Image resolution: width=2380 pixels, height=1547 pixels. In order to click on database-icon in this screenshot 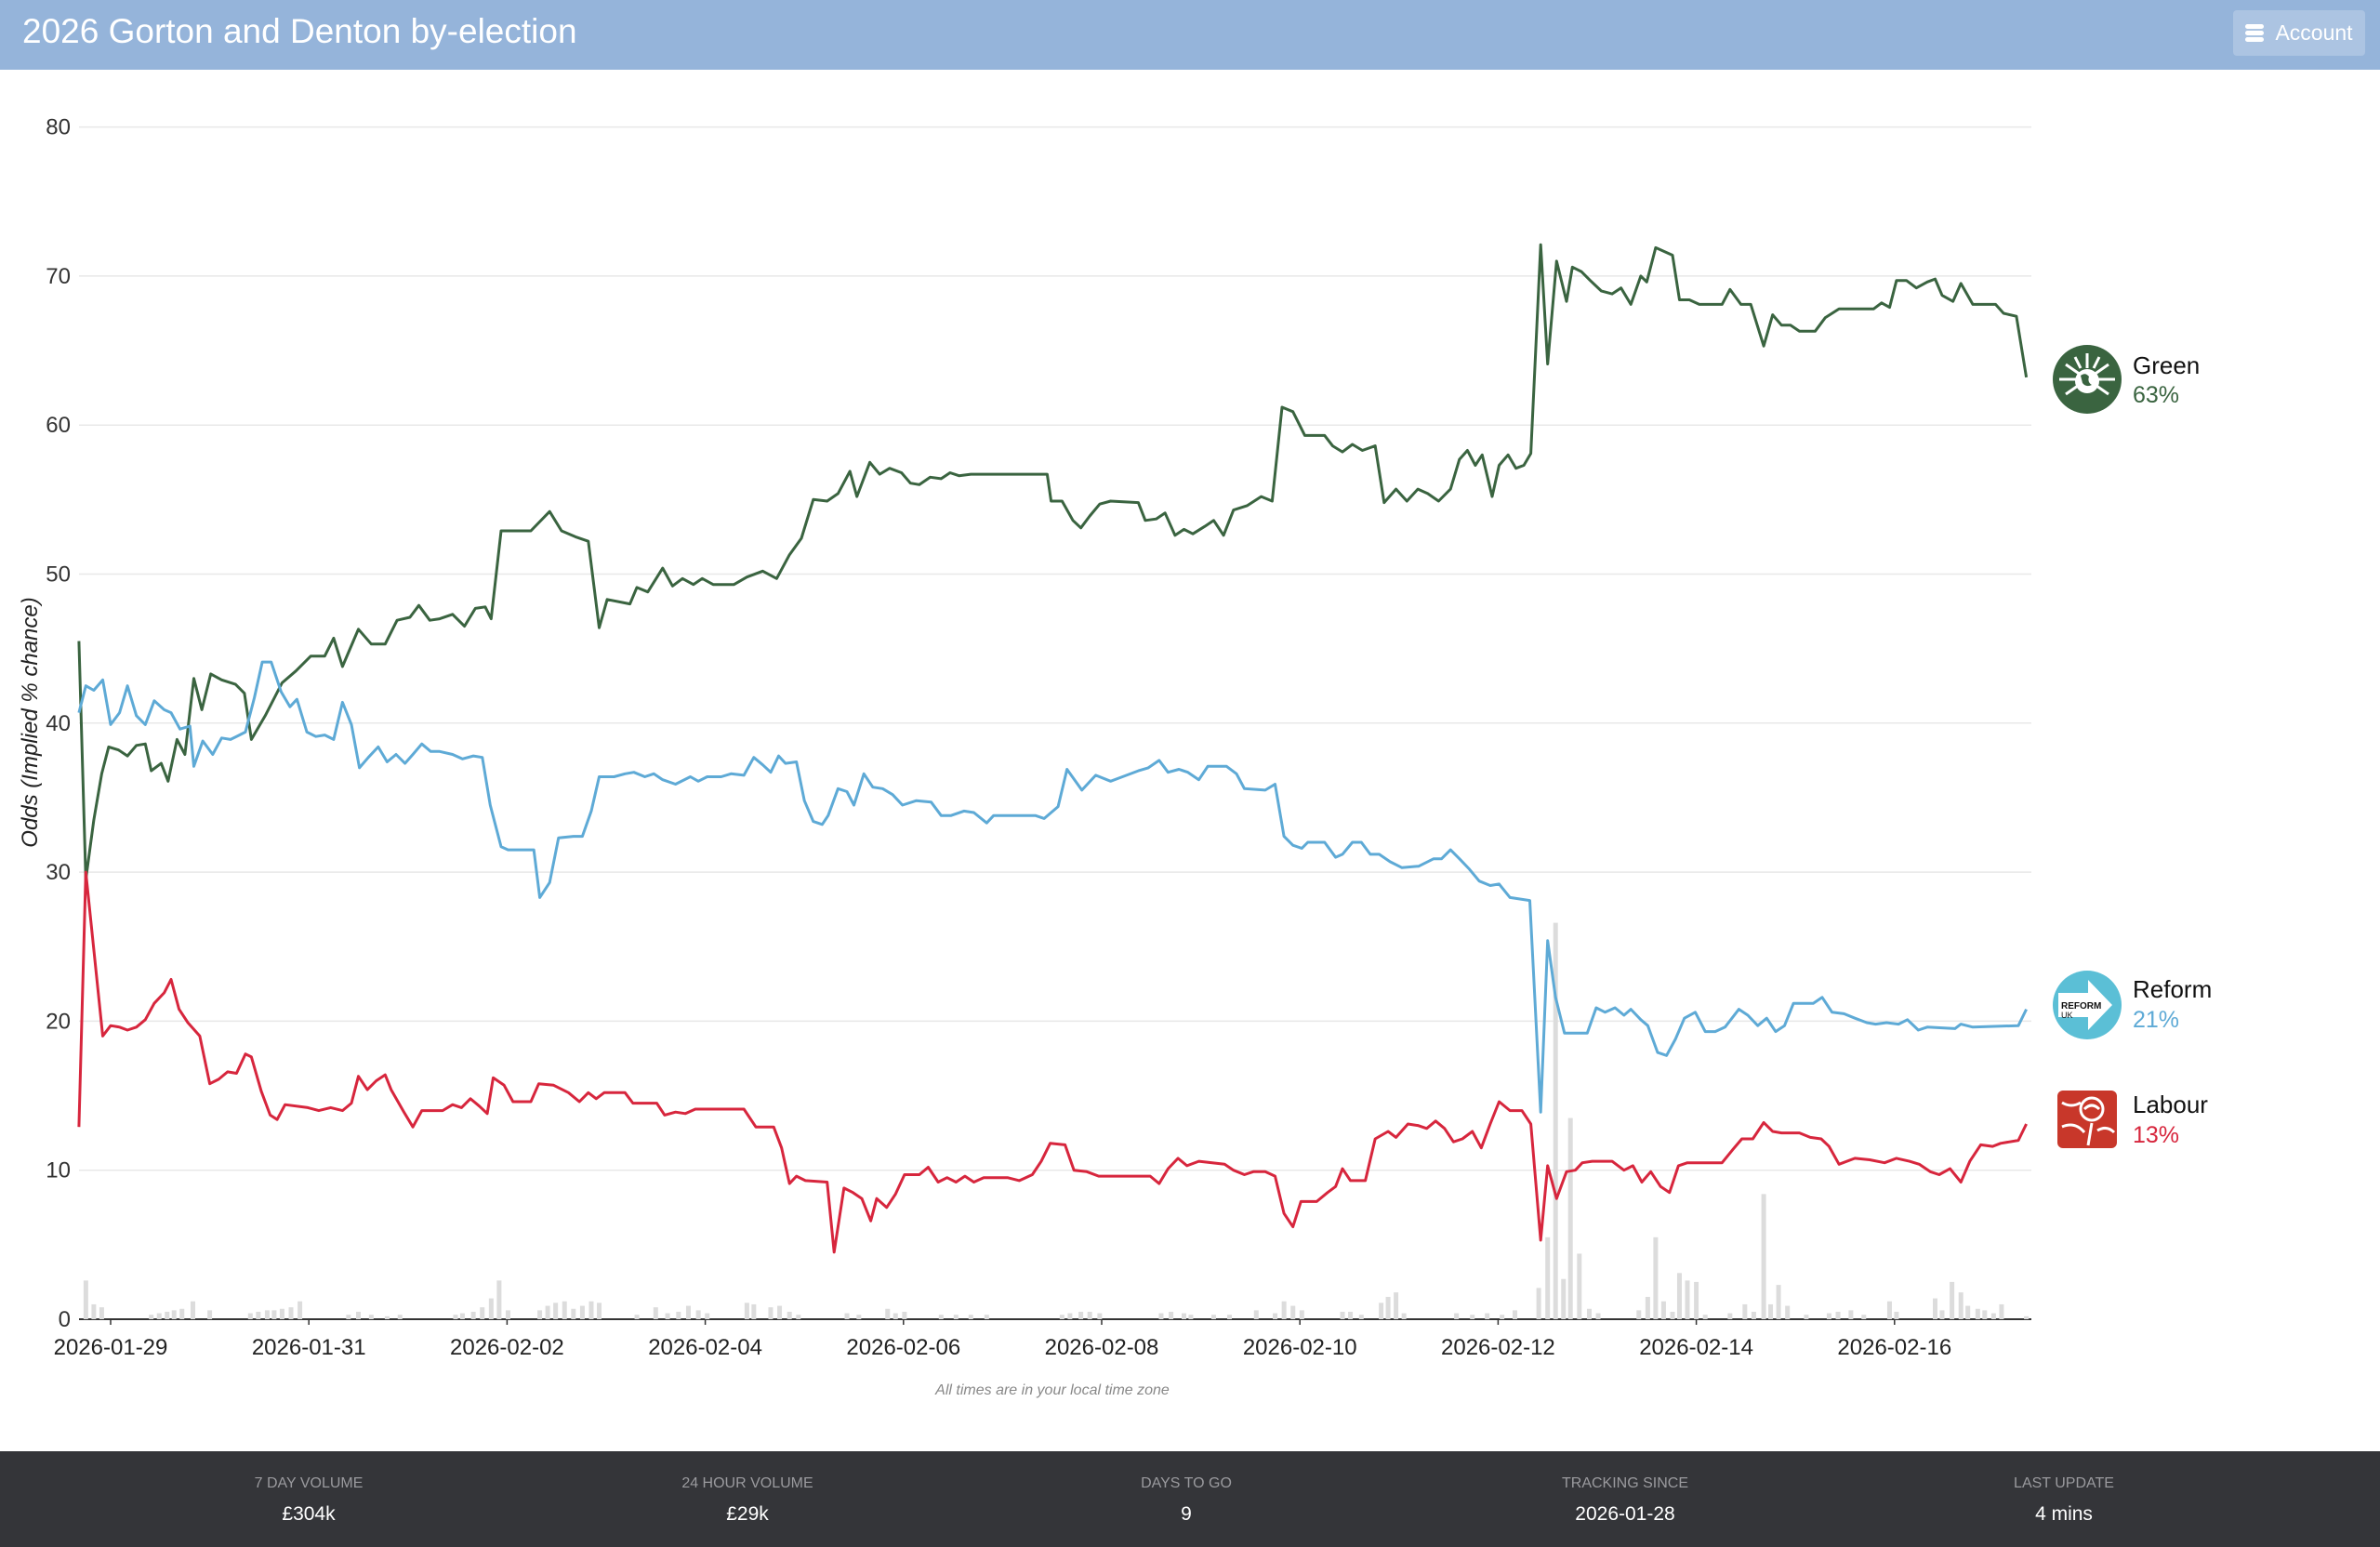, I will do `click(2255, 33)`.